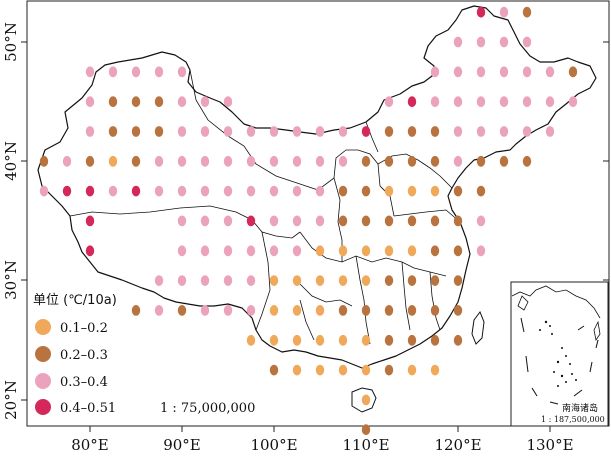 This screenshot has height=458, width=611. Describe the element at coordinates (597, 331) in the screenshot. I see `inset-taiwan` at that location.